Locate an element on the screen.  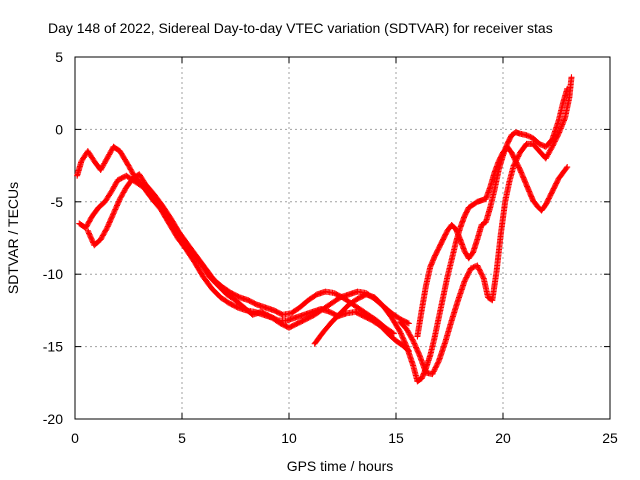
x-tick-label: 0 is located at coordinates (75, 438).